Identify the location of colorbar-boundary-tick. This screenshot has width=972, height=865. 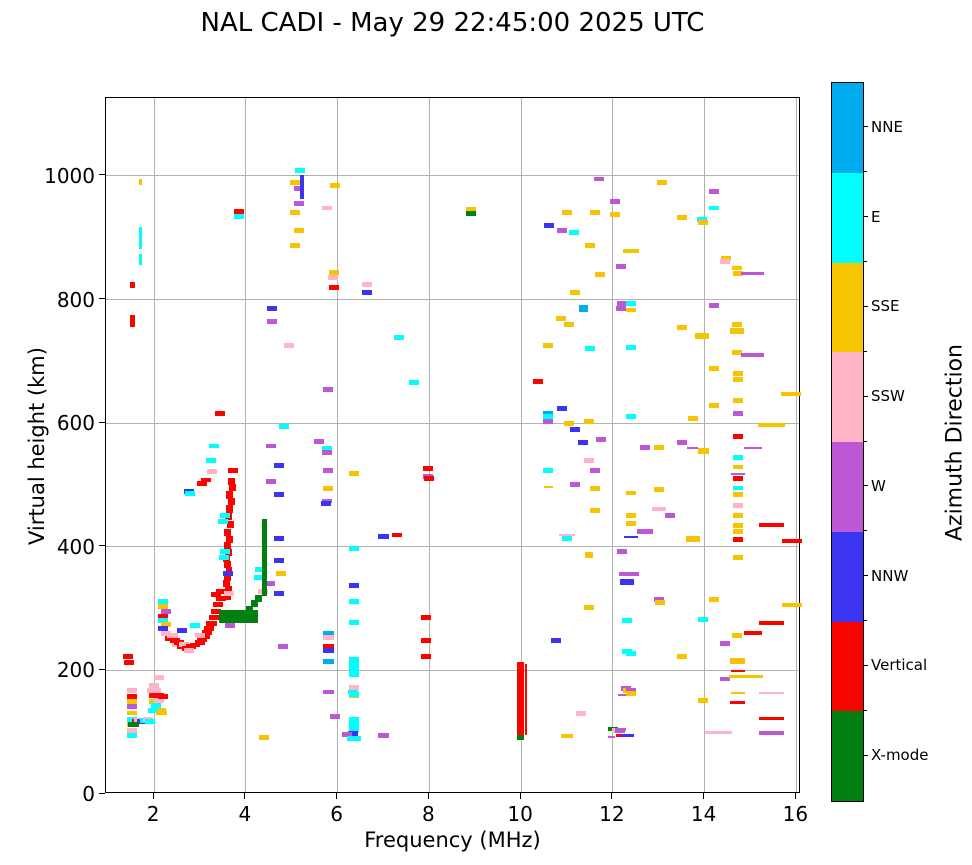
(865, 710).